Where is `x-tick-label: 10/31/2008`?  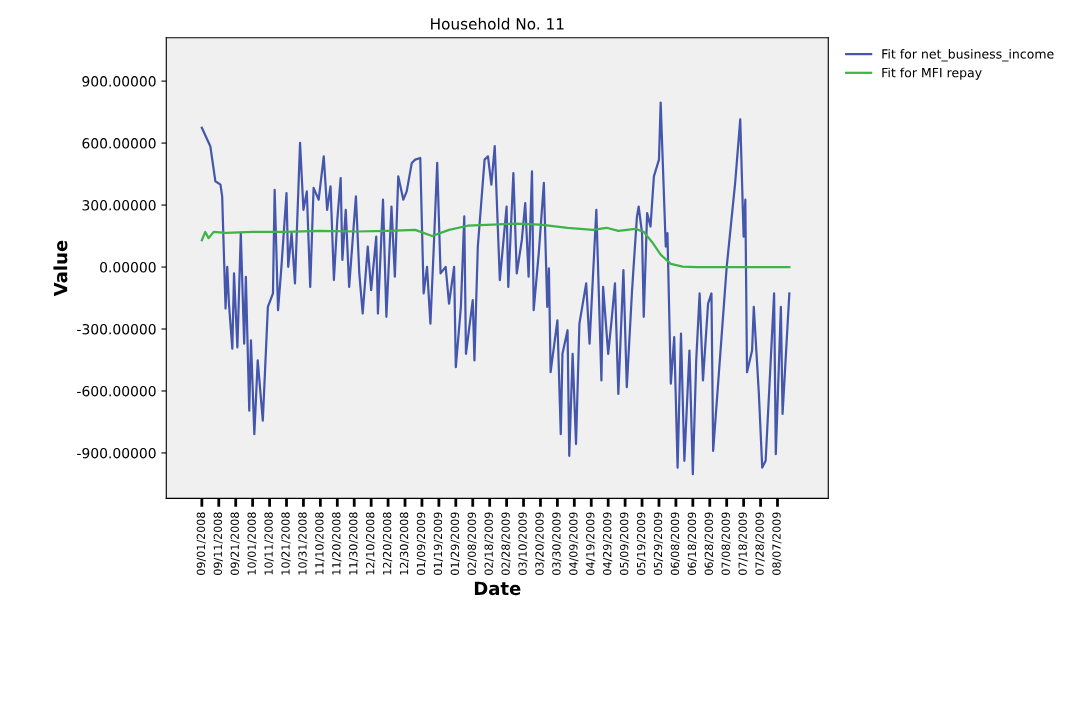
x-tick-label: 10/31/2008 is located at coordinates (303, 543).